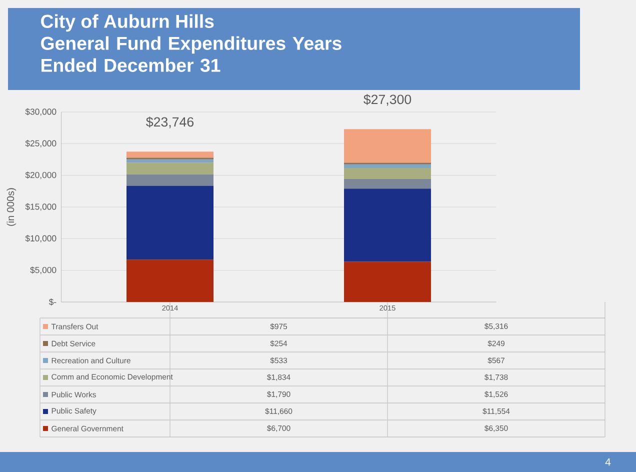 The image size is (636, 472). What do you see at coordinates (608, 462) in the screenshot?
I see `text: 4` at bounding box center [608, 462].